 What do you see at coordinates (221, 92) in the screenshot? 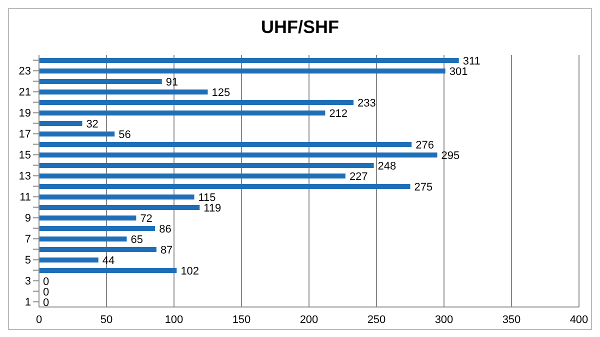
I see `data-label: 125` at bounding box center [221, 92].